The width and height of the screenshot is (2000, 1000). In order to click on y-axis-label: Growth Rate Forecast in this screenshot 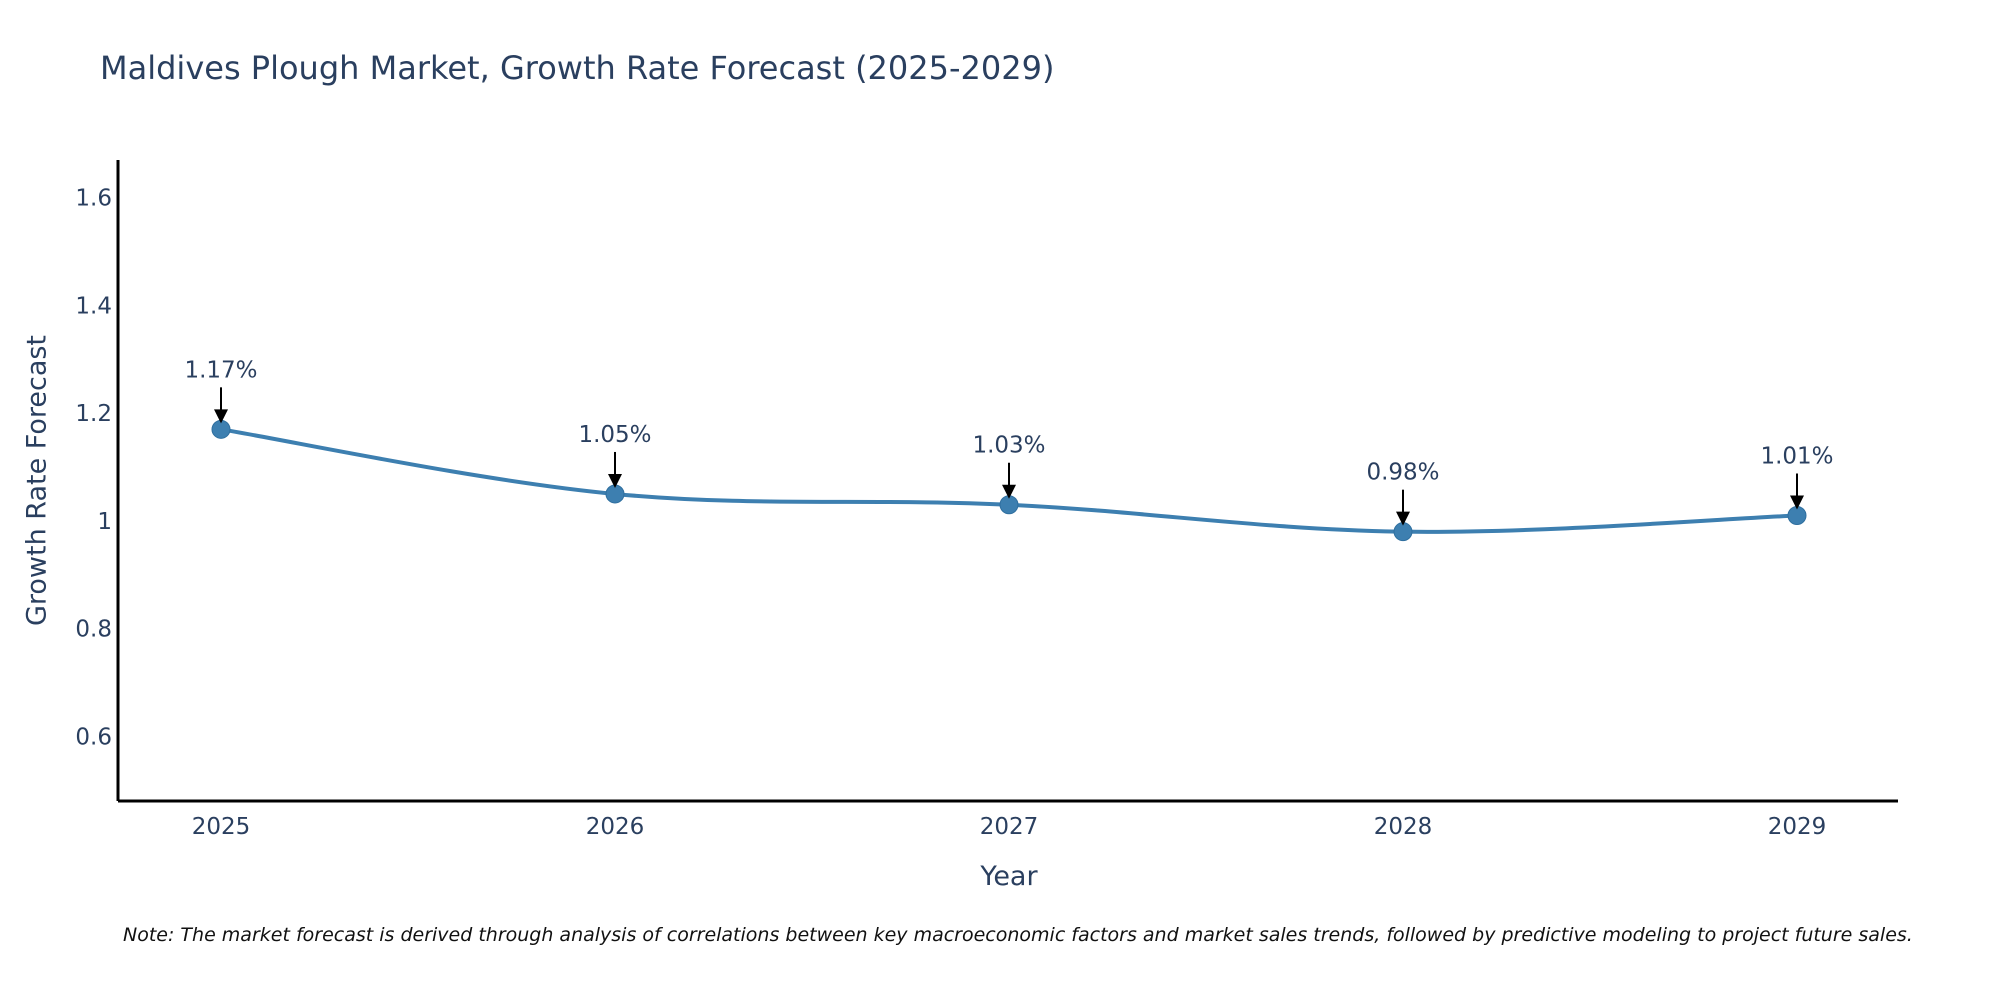, I will do `click(36, 480)`.